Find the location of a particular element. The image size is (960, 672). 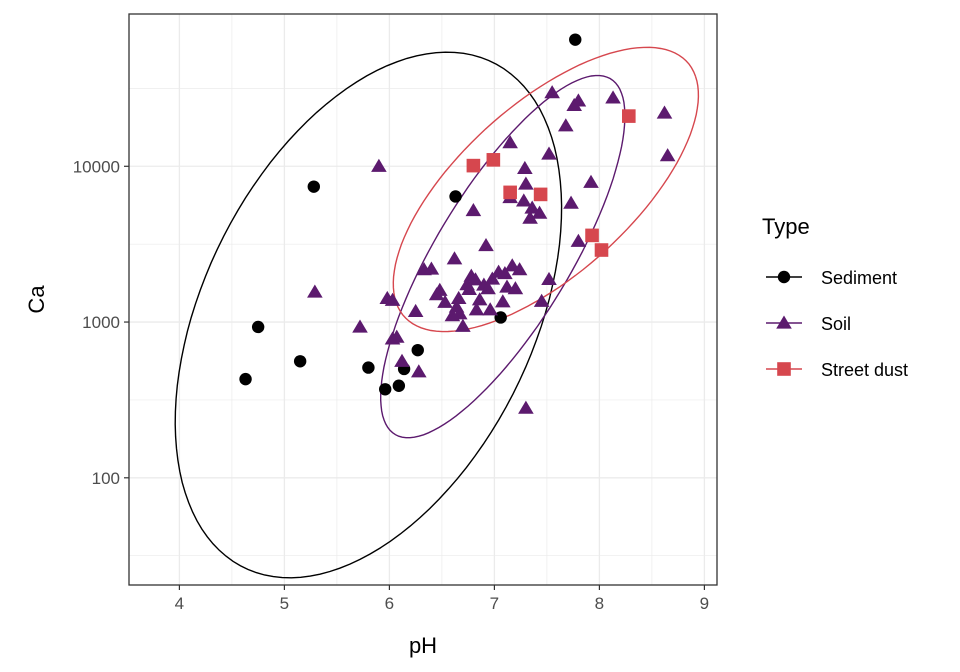

y-tick-label: 100 is located at coordinates (106, 478).